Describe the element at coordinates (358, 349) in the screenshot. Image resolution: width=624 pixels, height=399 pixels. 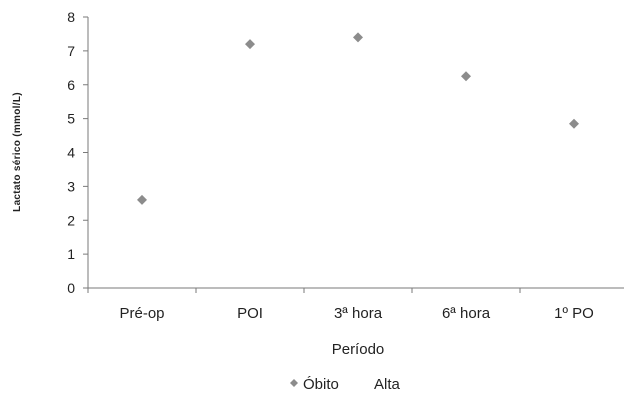
I see `x-axis-title: Período` at that location.